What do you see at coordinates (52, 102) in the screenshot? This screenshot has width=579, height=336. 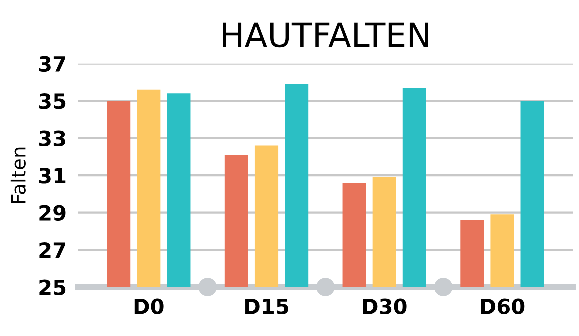 I see `y-tick-label: 35` at bounding box center [52, 102].